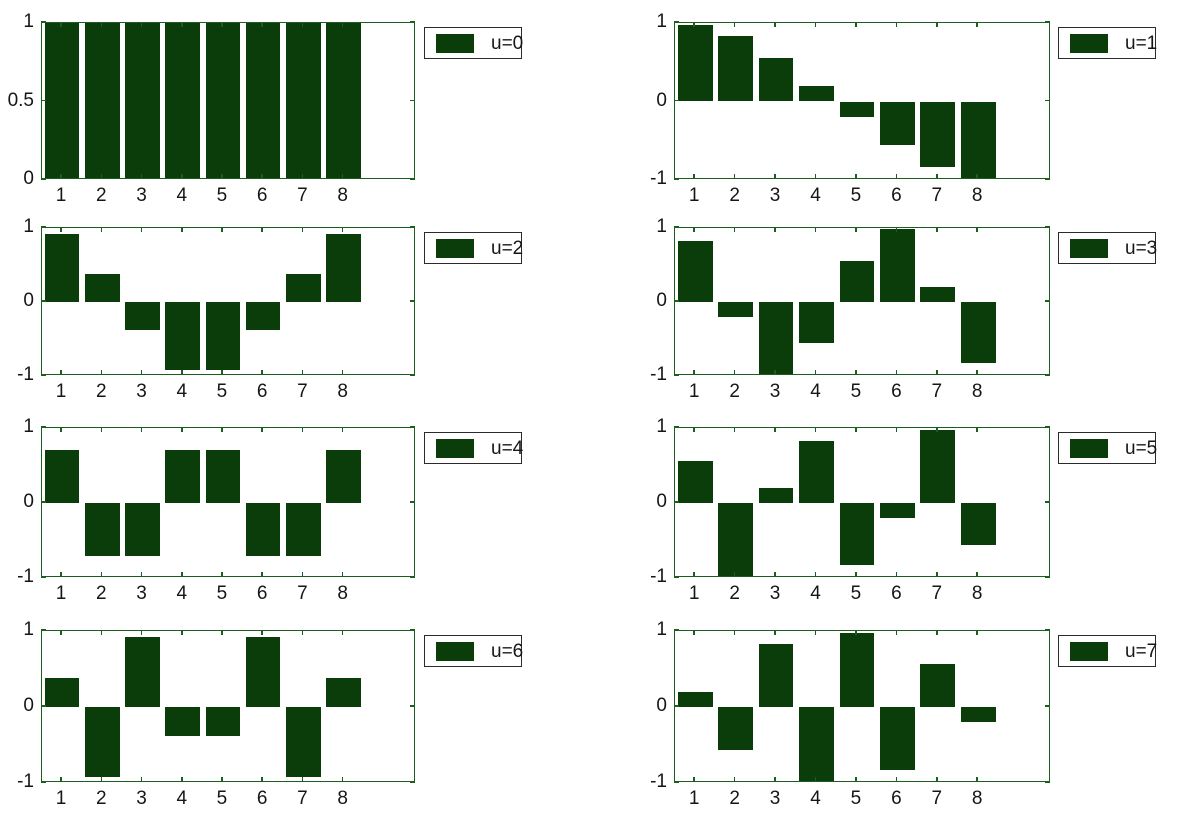 Image resolution: width=1180 pixels, height=834 pixels. I want to click on legend: u=3, so click(1107, 248).